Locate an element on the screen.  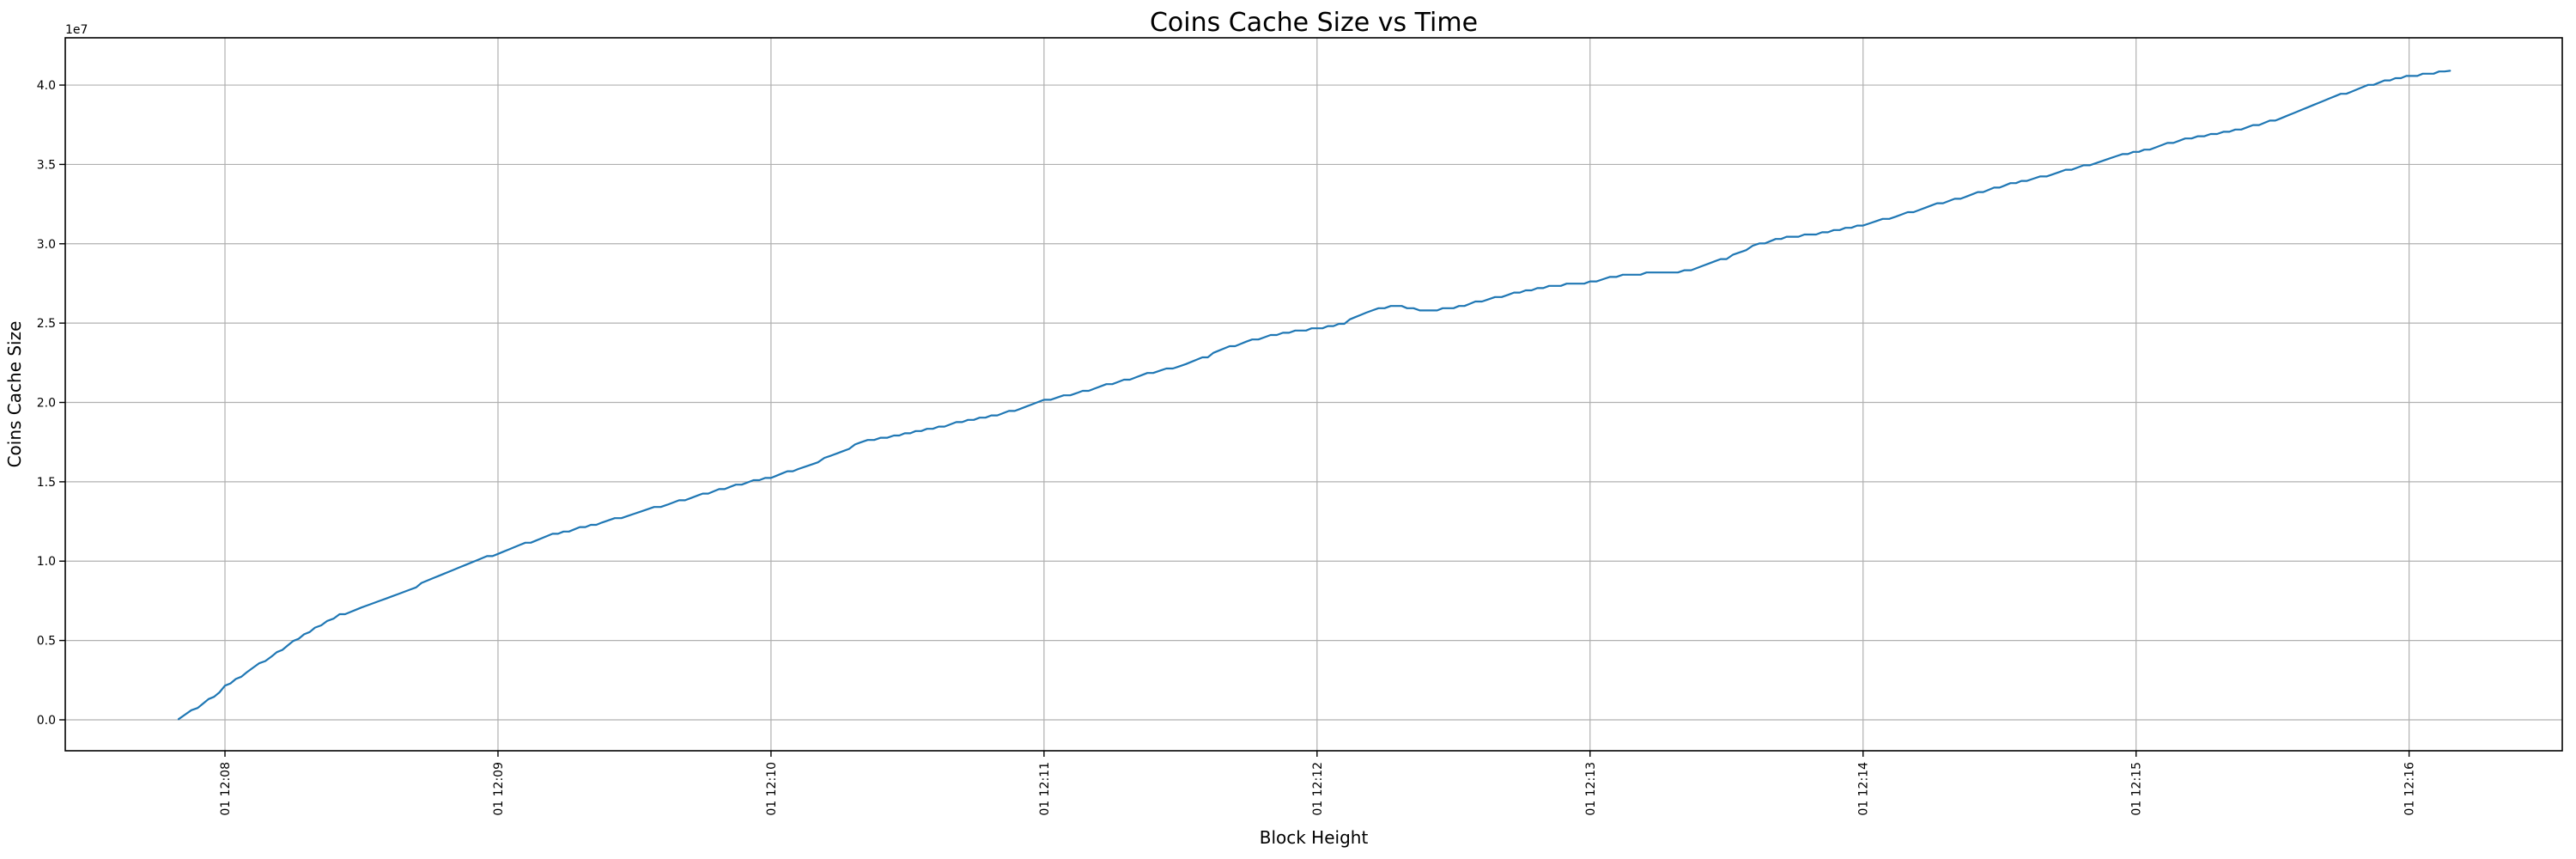
x-tick-label: 01 12:16 is located at coordinates (2410, 789).